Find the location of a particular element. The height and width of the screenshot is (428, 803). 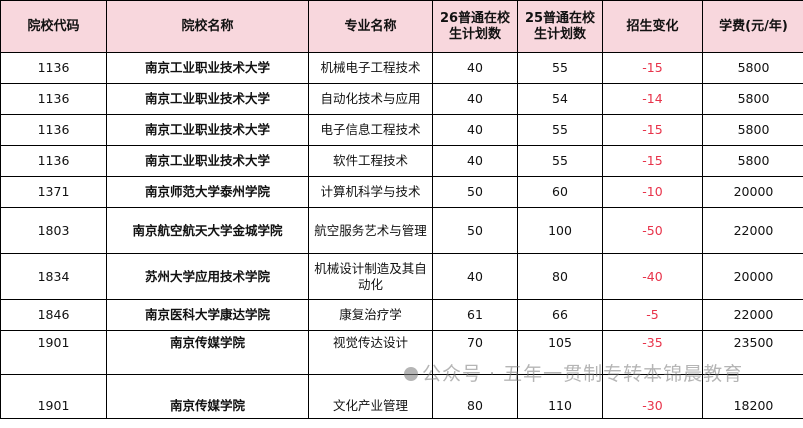

watermark: 公众号 · 五年一贯制专转本锦晨教育 is located at coordinates (573, 374).